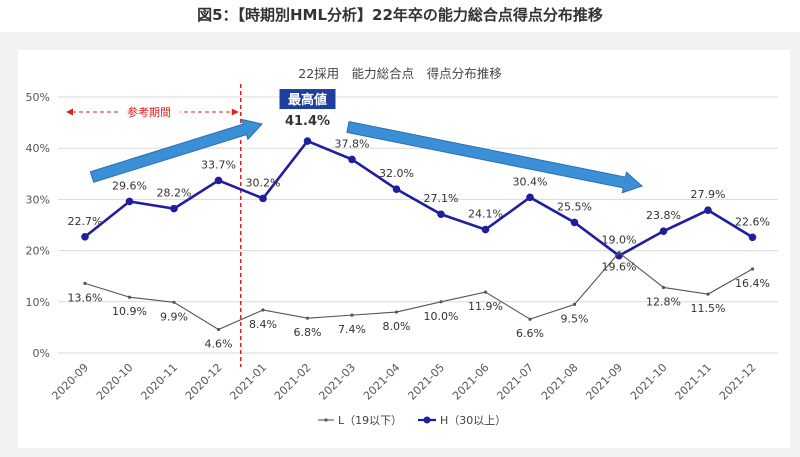 This screenshot has width=800, height=457. What do you see at coordinates (575, 318) in the screenshot?
I see `l-data-label: 9.5%` at bounding box center [575, 318].